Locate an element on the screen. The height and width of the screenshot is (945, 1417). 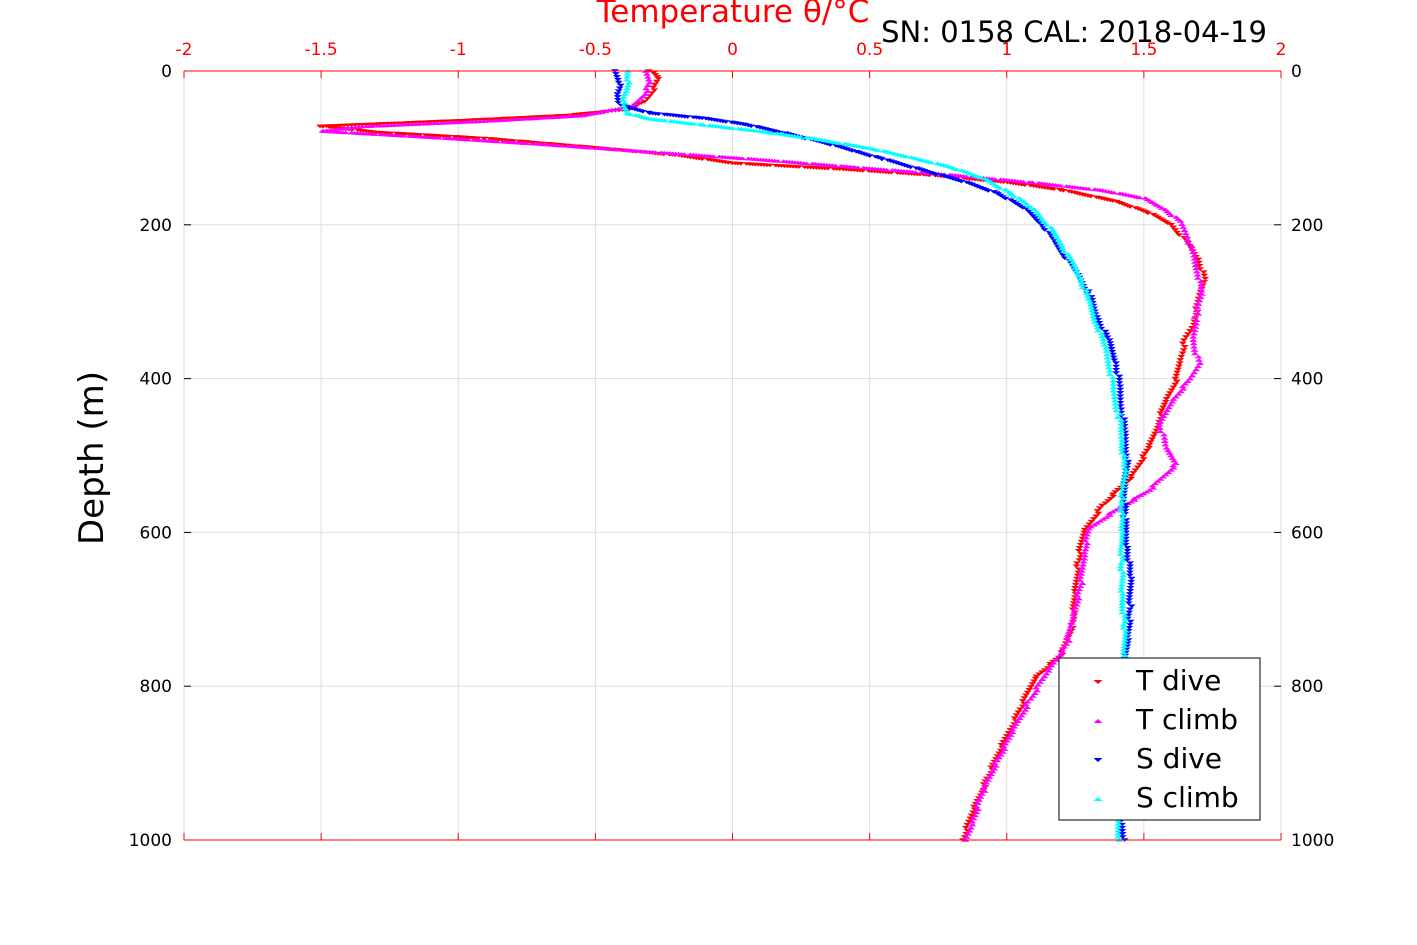
legend-item: S climb is located at coordinates (1166, 797).